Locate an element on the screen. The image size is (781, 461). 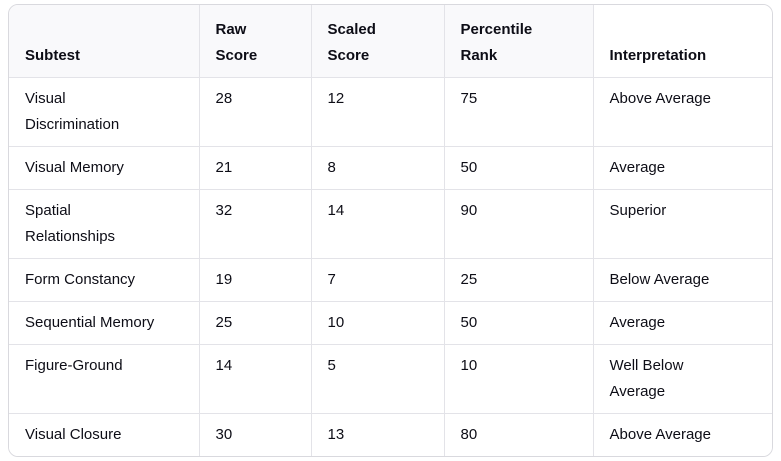
raw-score-cell: 19 is located at coordinates (255, 280).